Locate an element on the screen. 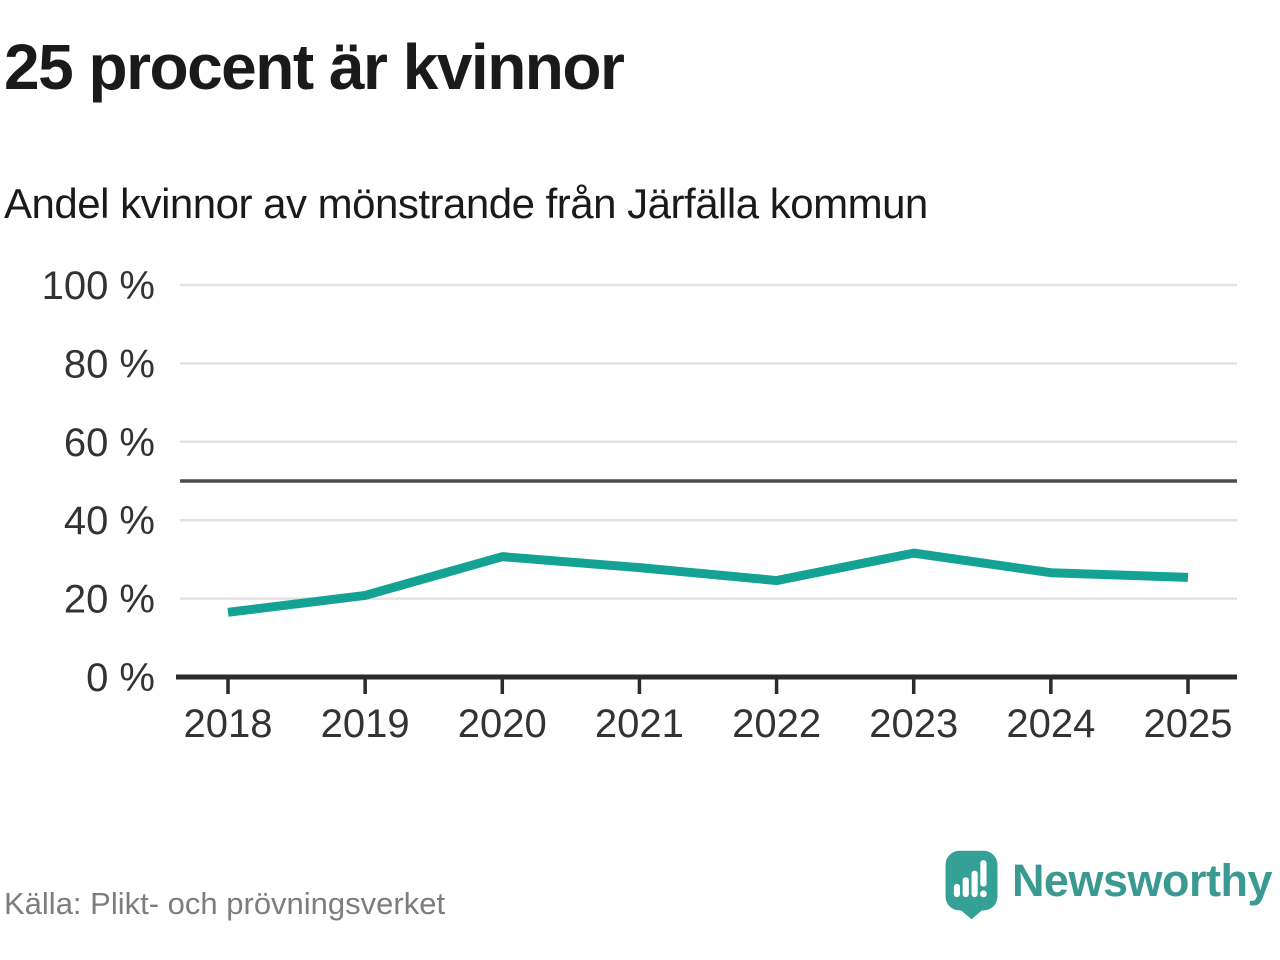  x-axis-label: 2023 is located at coordinates (913, 724).